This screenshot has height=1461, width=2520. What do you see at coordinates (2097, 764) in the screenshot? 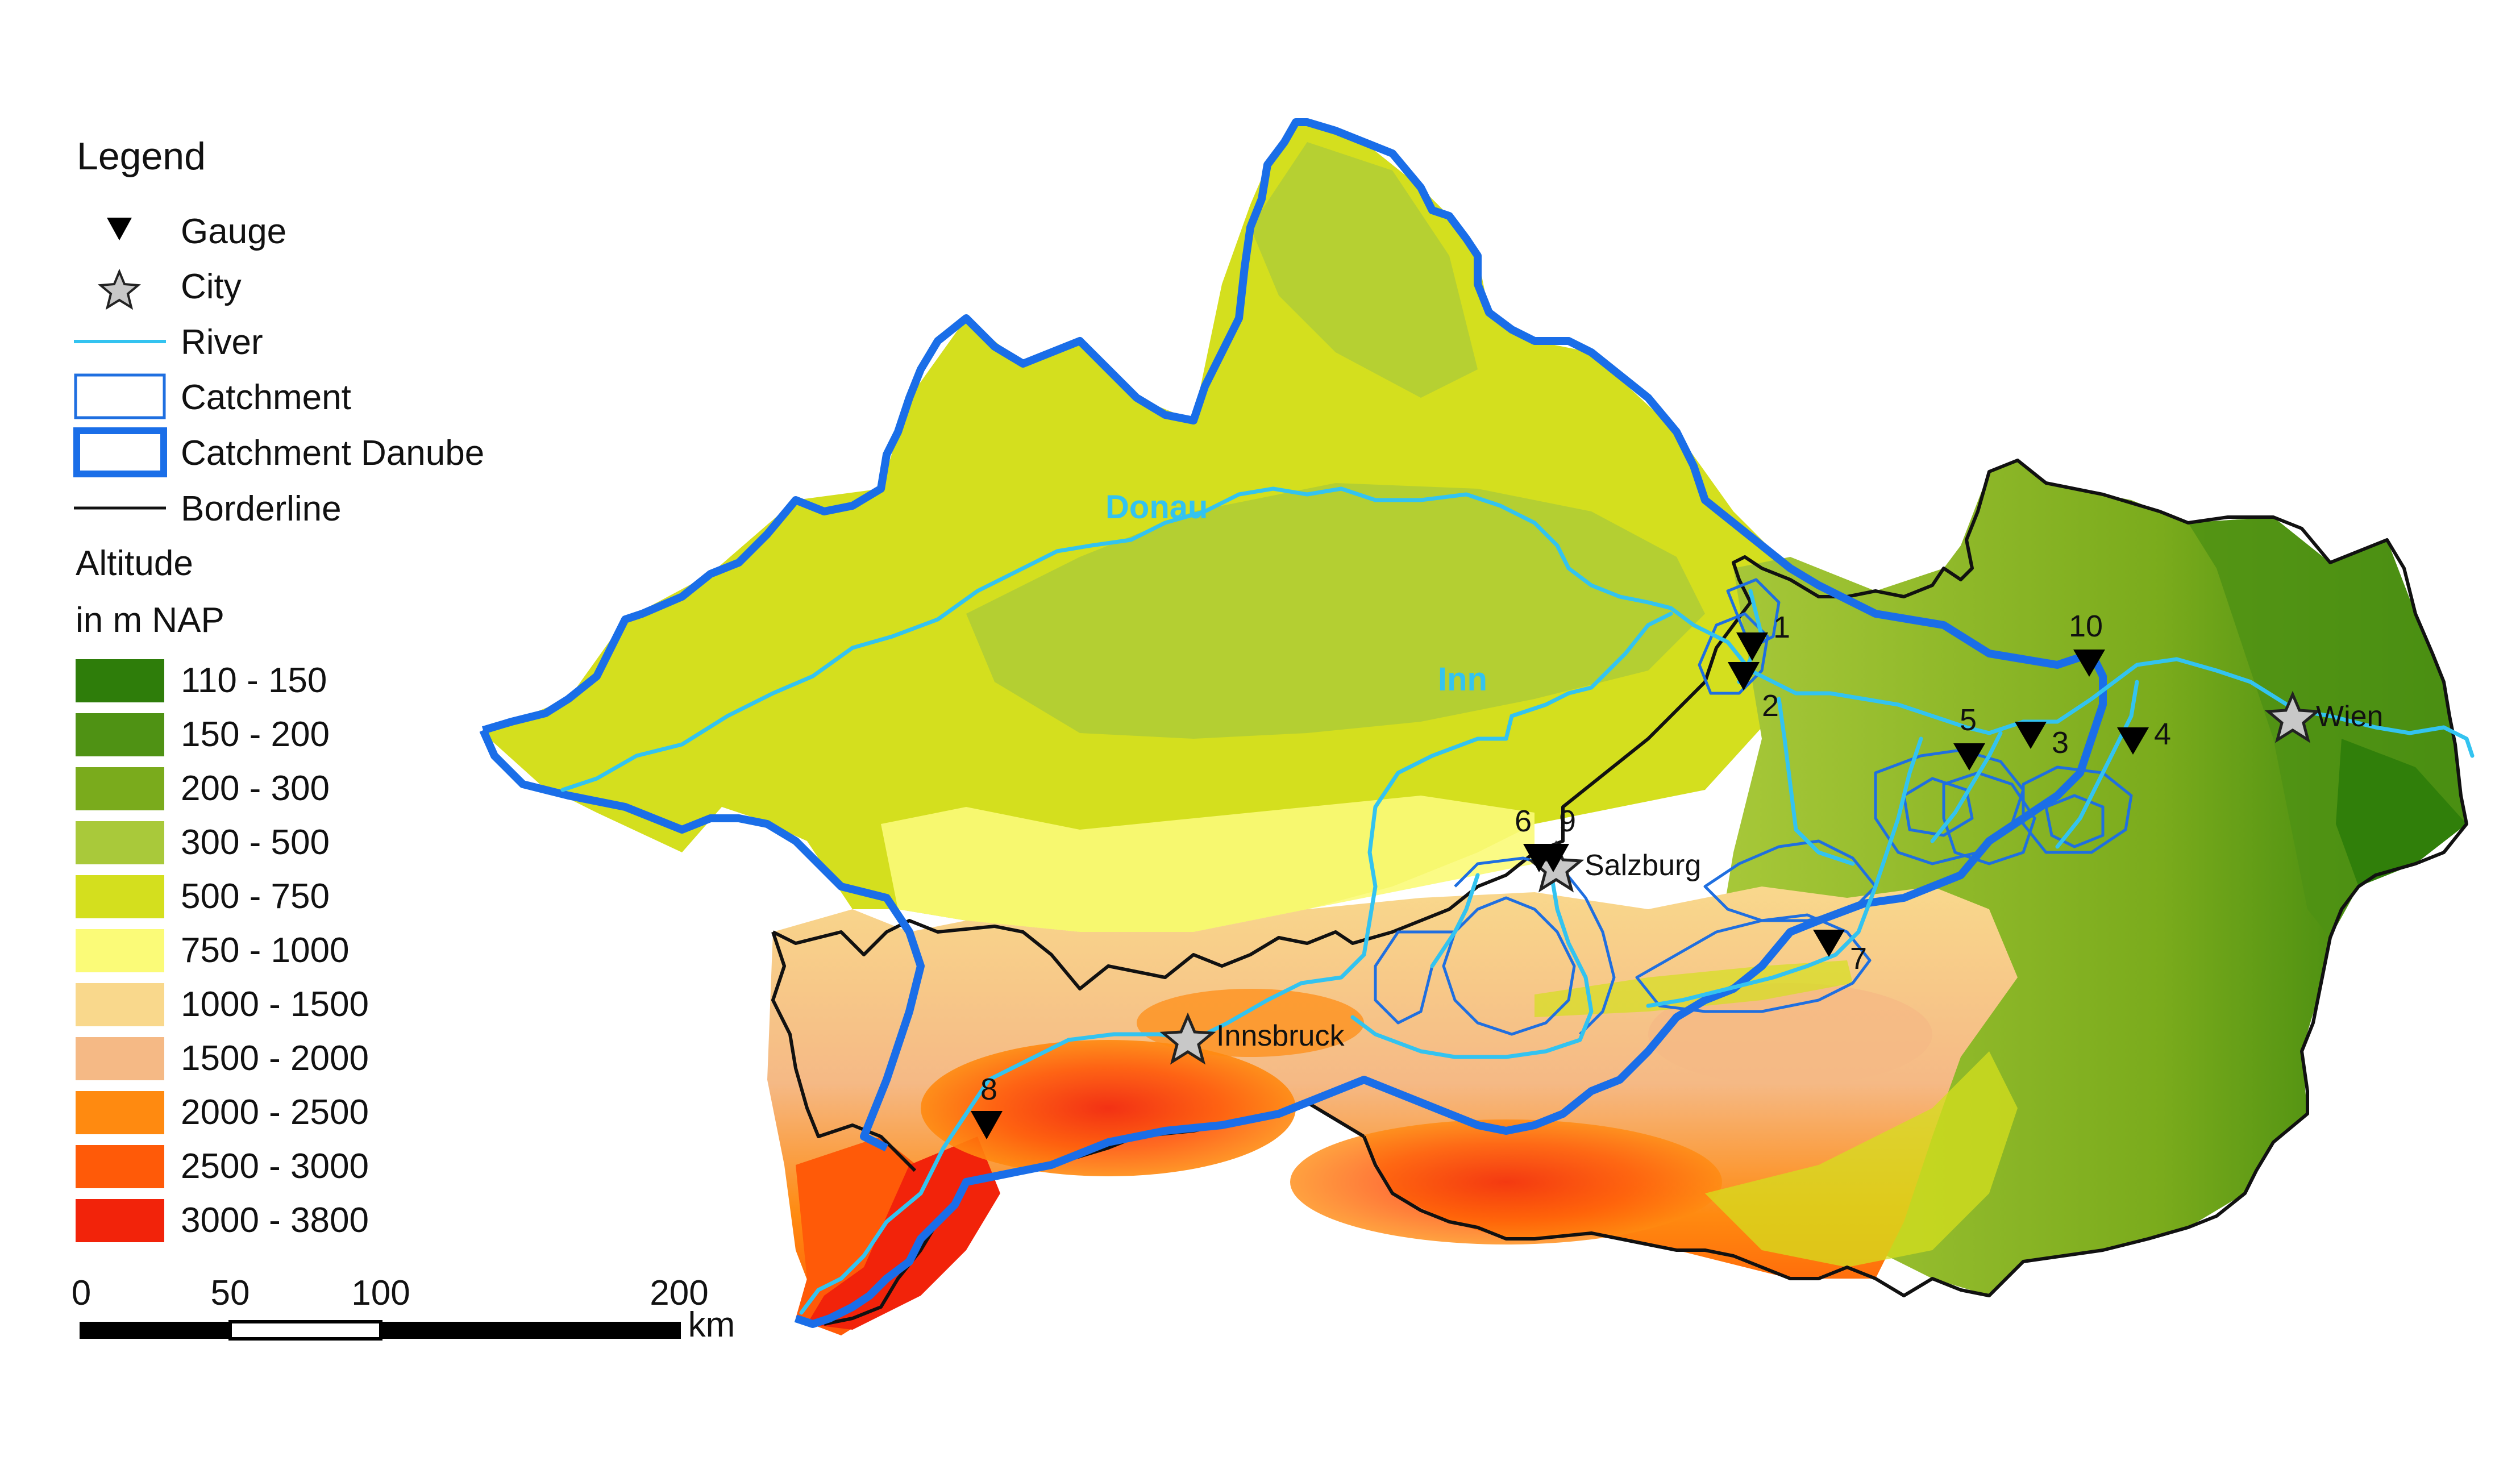
I see `river-traisen` at bounding box center [2097, 764].